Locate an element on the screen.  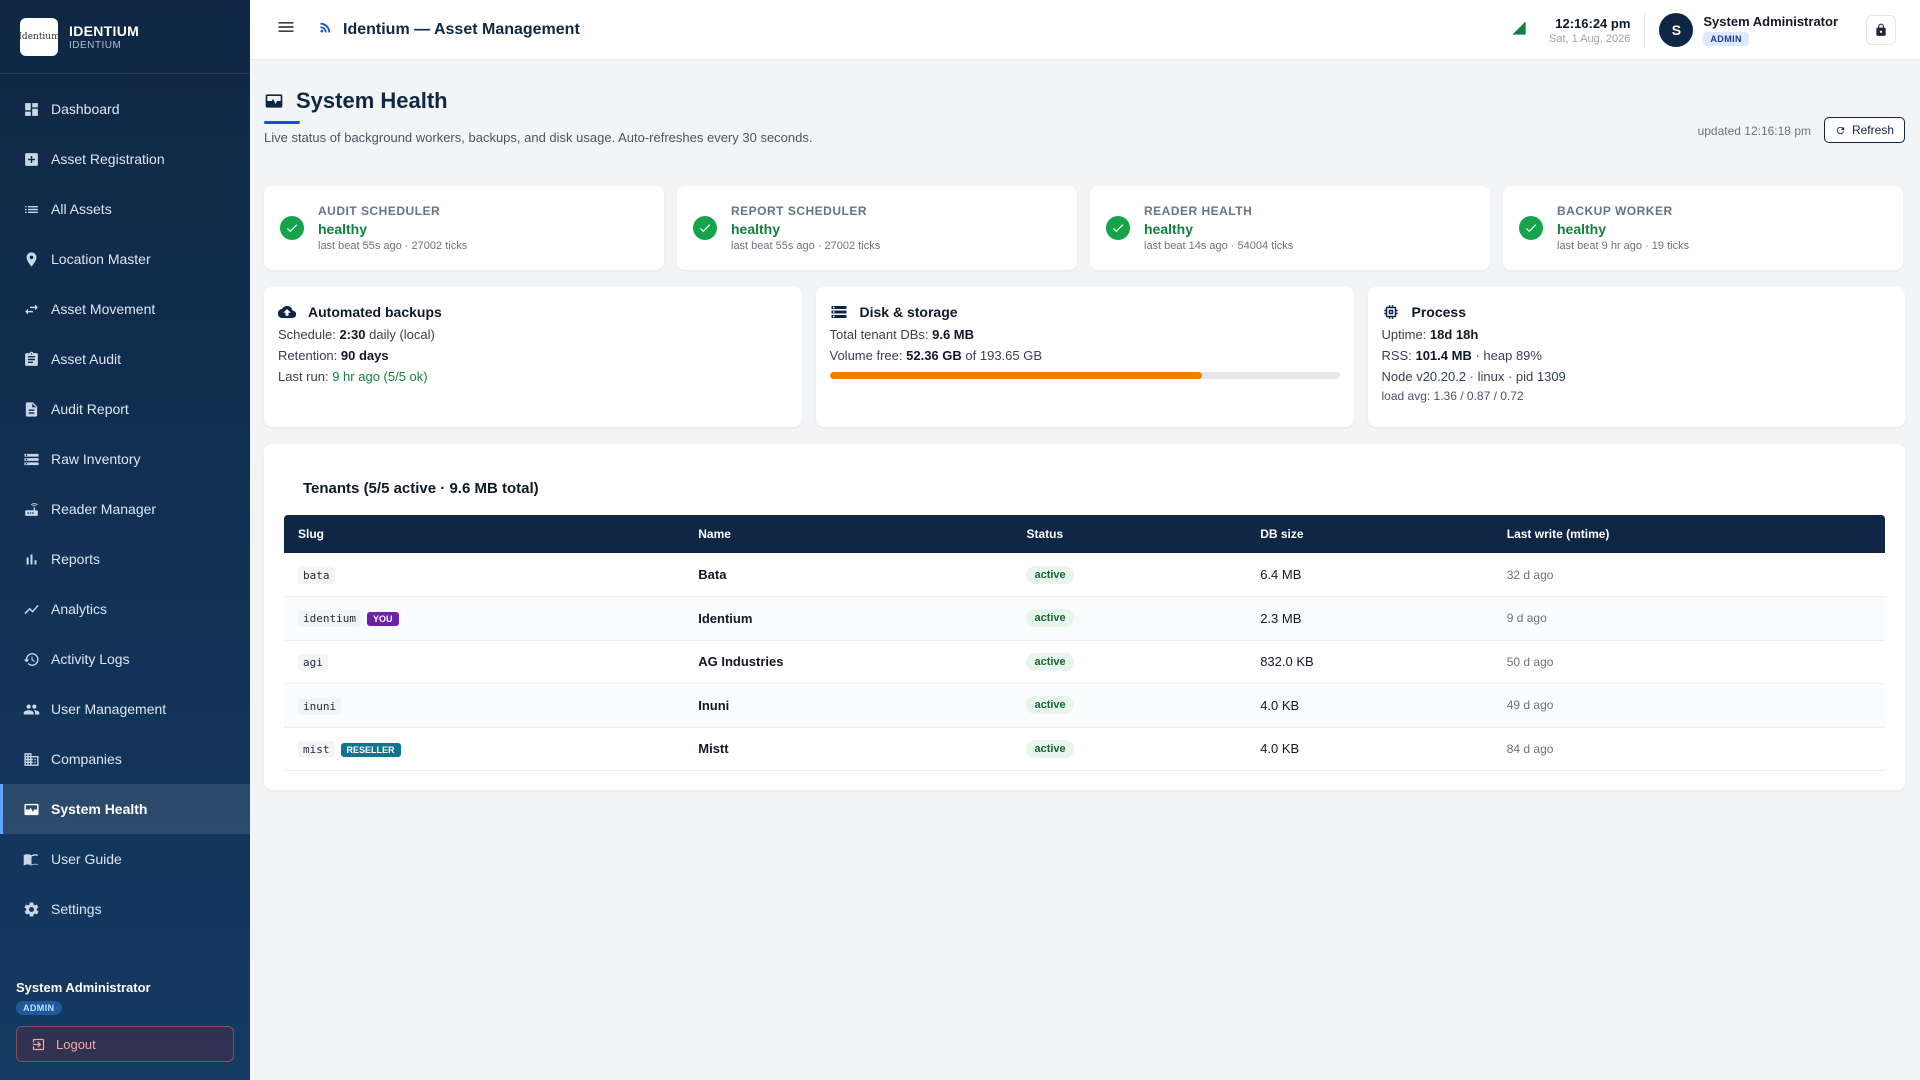
sidebar-item-system-health: System Health is located at coordinates (125, 809).